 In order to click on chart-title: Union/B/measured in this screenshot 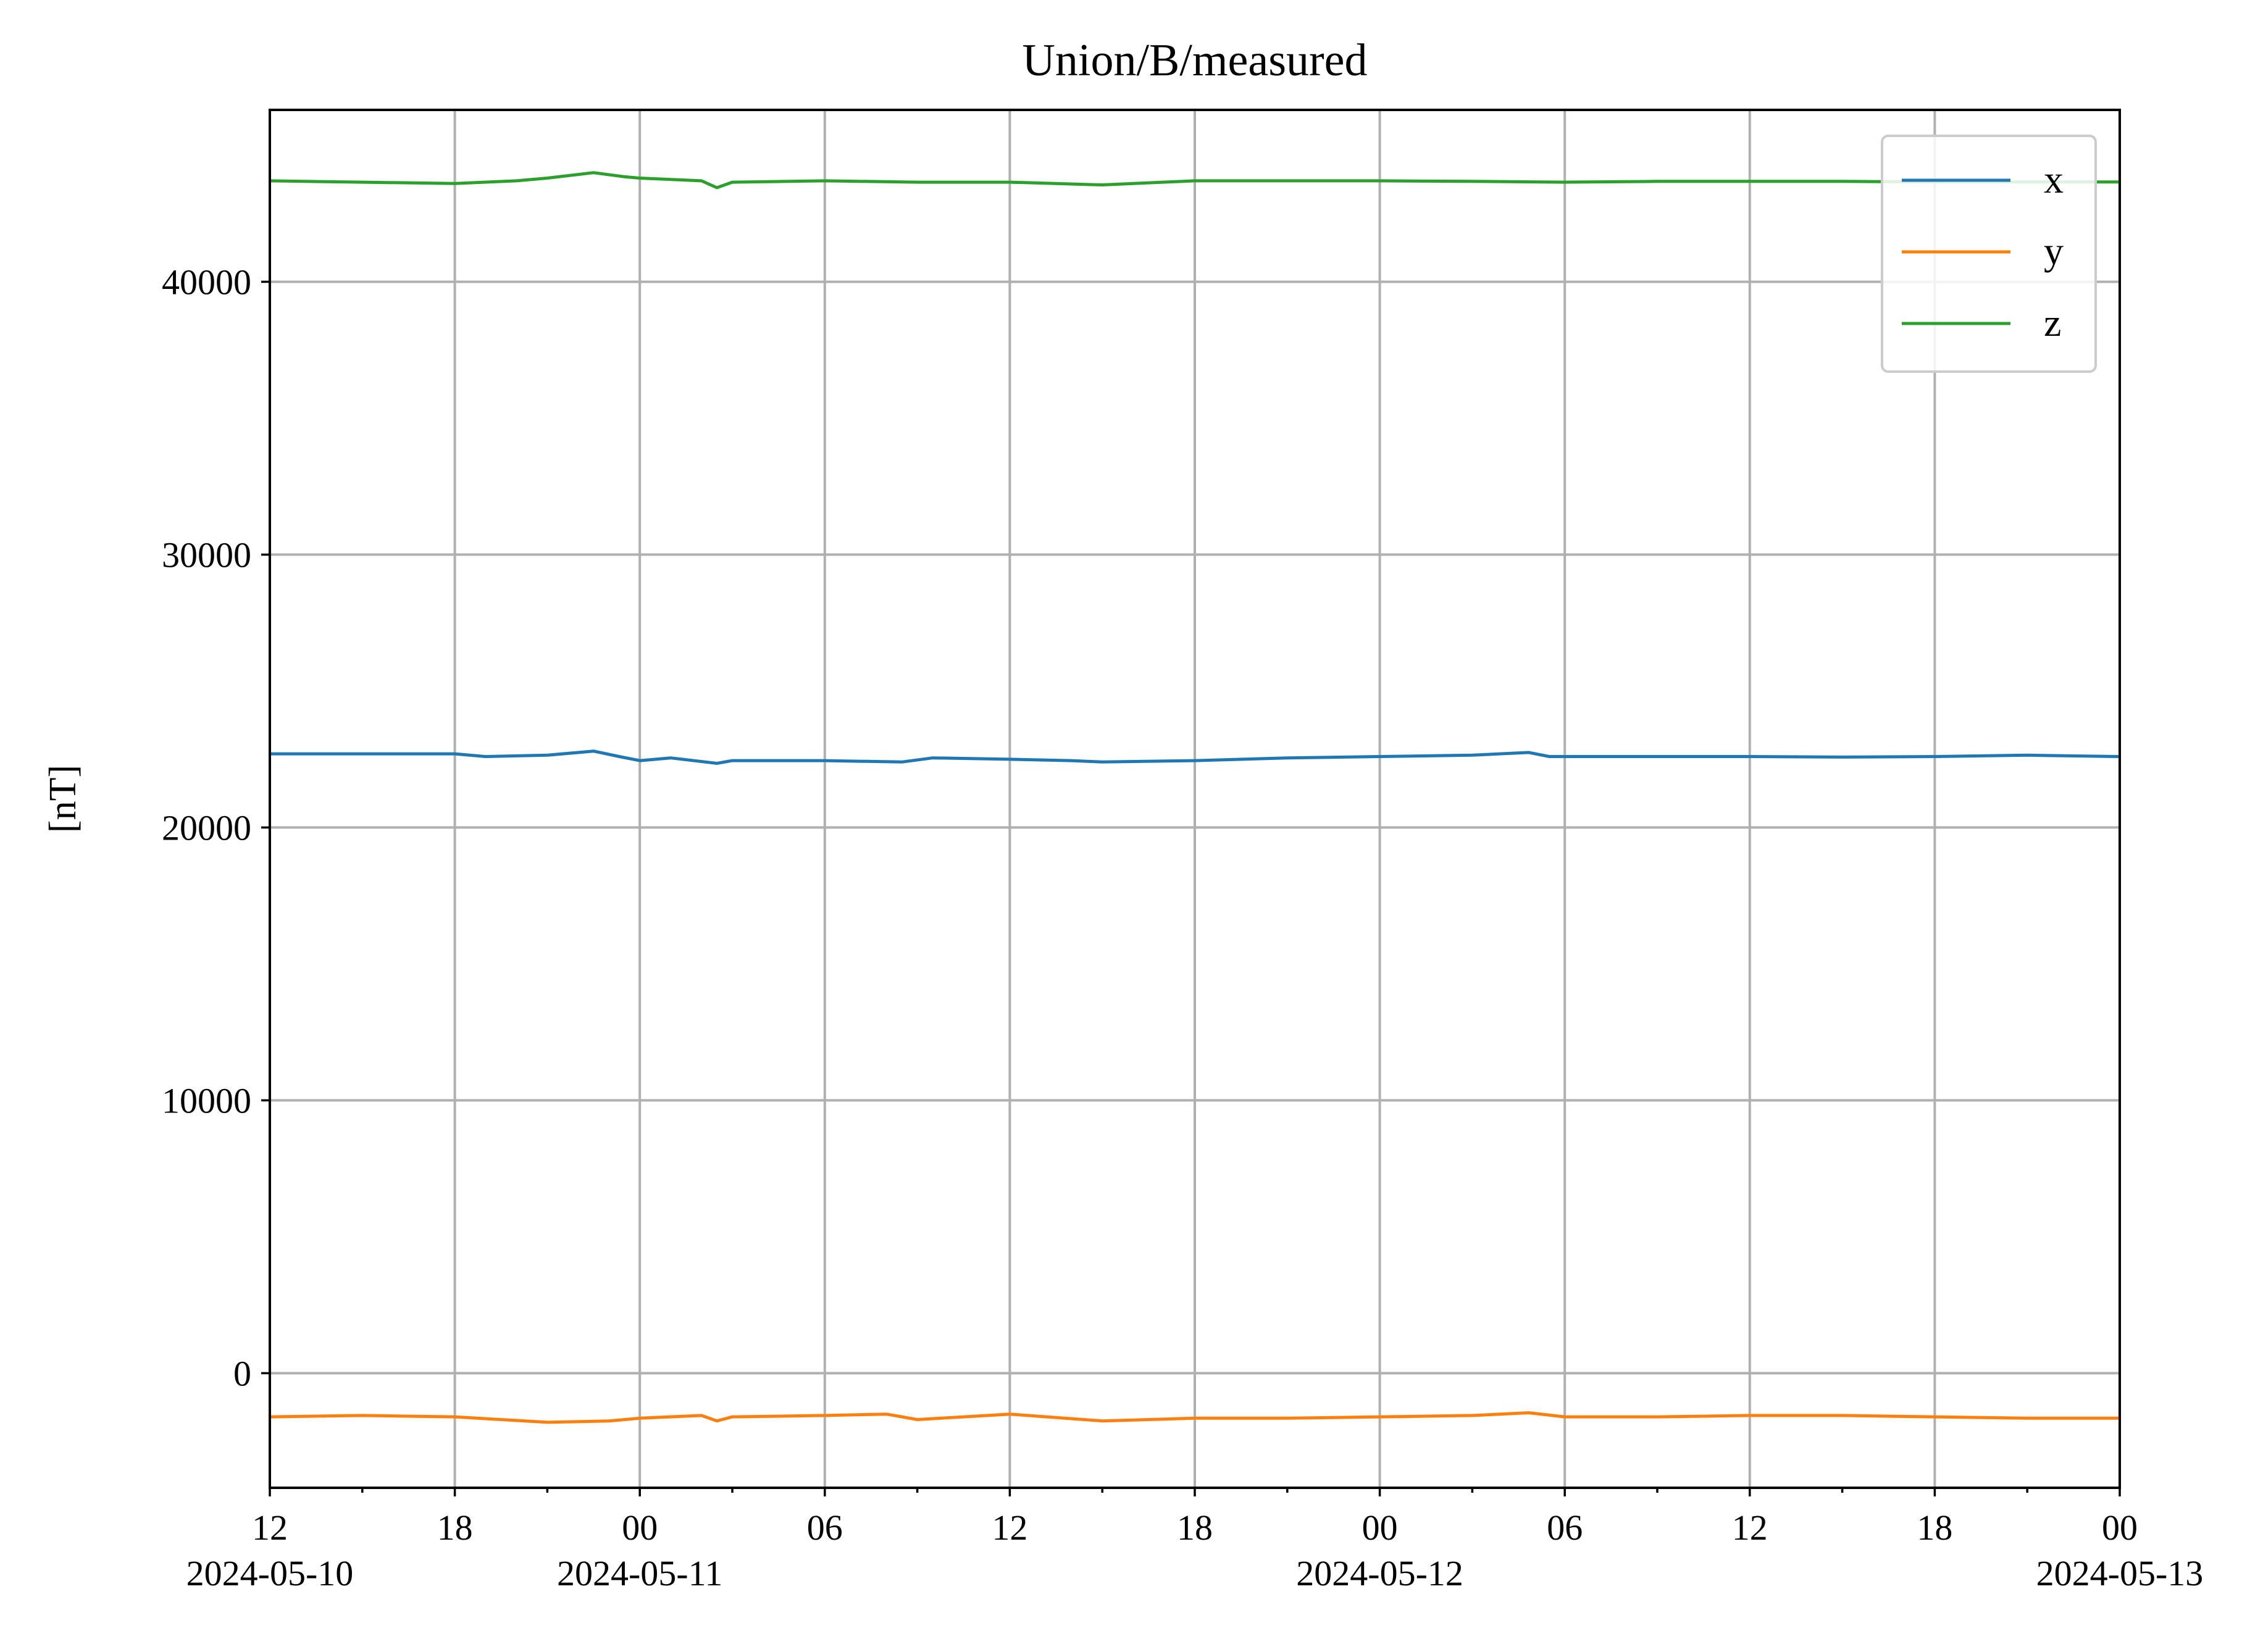, I will do `click(1194, 61)`.